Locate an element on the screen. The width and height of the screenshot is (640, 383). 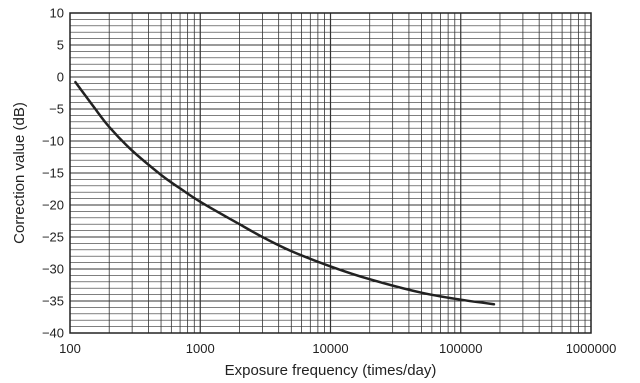
y-axis-ticks: 10 5 0 −5 −10 −15 −20 −25 −30 −35 −40 is located at coordinates (53, 173).